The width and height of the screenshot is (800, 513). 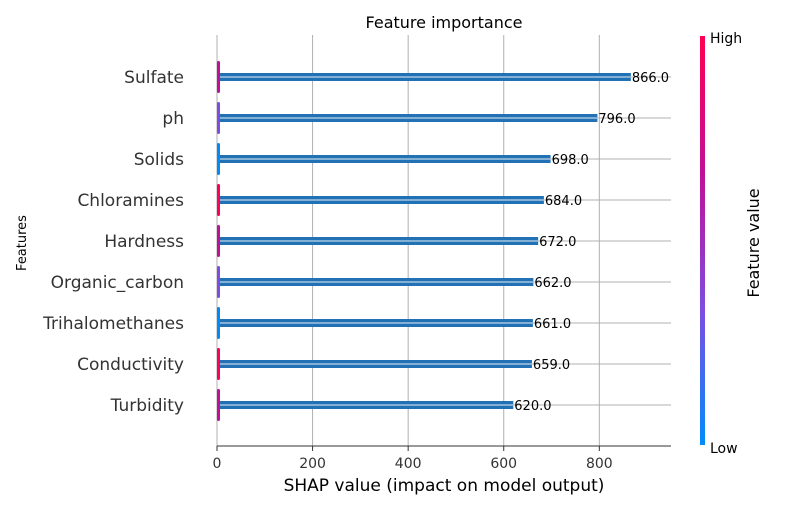 I want to click on colorbar-low-label: Low, so click(x=724, y=449).